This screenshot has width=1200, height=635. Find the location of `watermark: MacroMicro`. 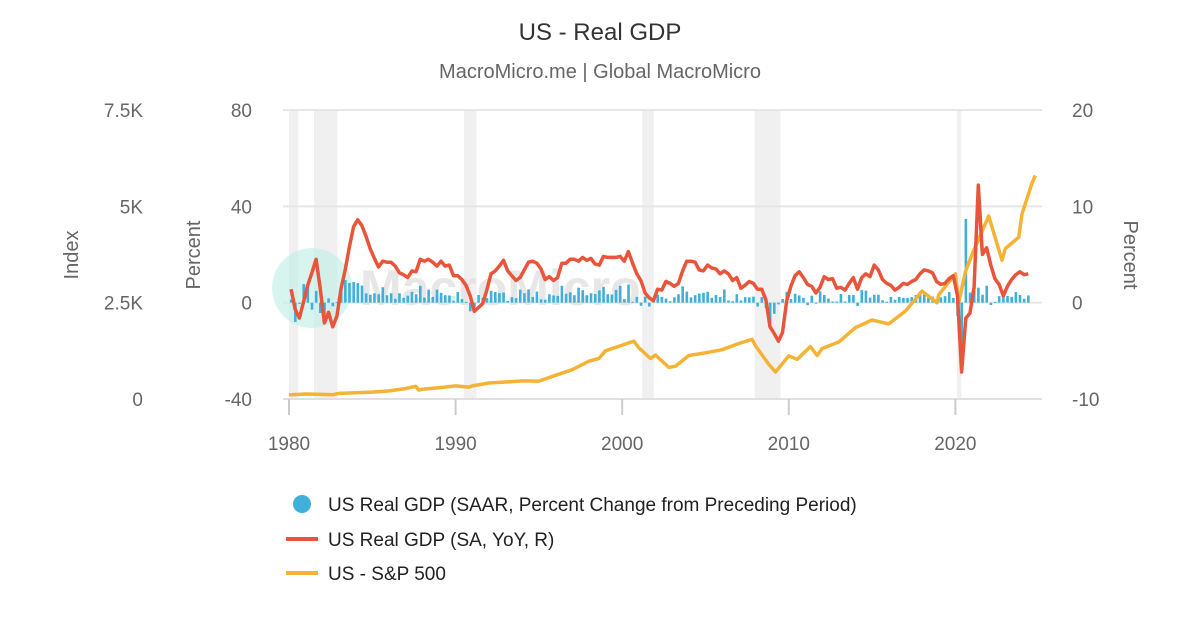

watermark: MacroMicro is located at coordinates (456, 288).